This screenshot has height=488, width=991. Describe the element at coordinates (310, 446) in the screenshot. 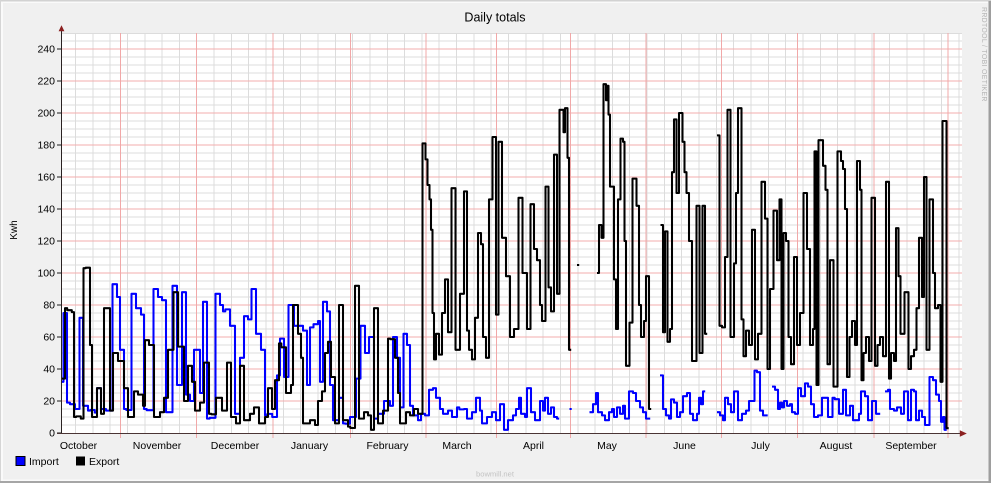

I see `svg-text: January` at that location.